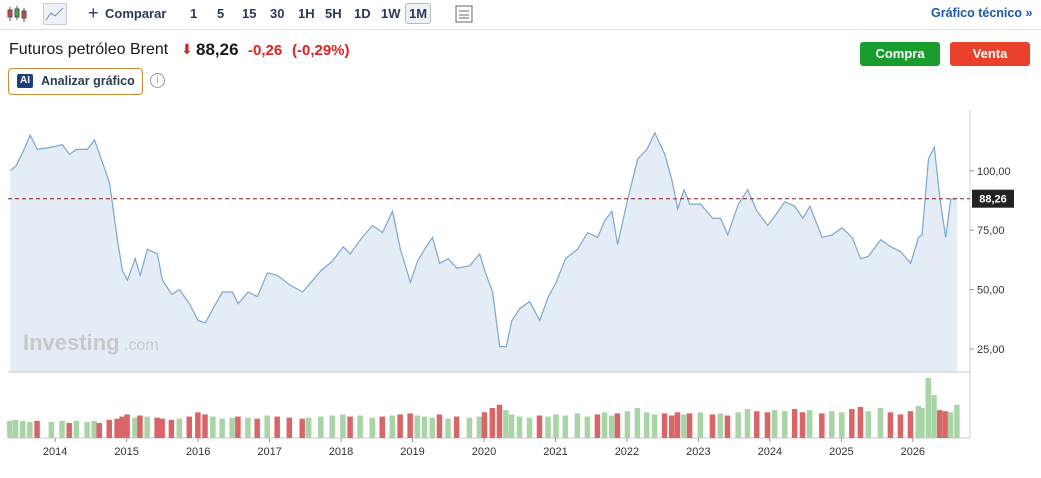 This screenshot has height=478, width=1041. I want to click on candle-icon, so click(17, 14).